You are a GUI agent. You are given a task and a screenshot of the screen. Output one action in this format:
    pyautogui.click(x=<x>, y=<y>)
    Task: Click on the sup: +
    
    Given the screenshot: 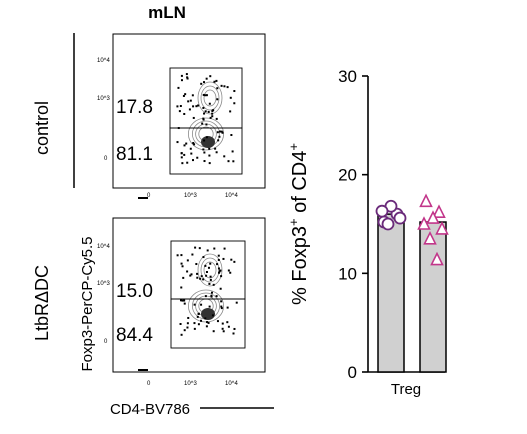 What is the action you would take?
    pyautogui.click(x=293, y=222)
    